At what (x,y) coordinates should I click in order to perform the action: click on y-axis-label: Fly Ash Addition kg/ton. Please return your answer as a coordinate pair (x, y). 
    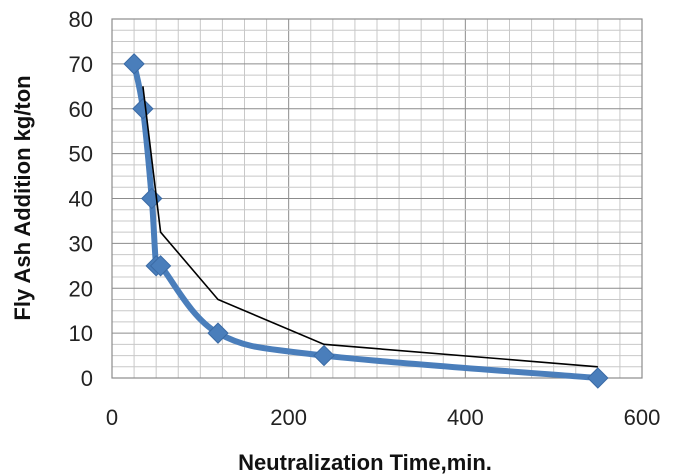
    Looking at the image, I should click on (22, 197).